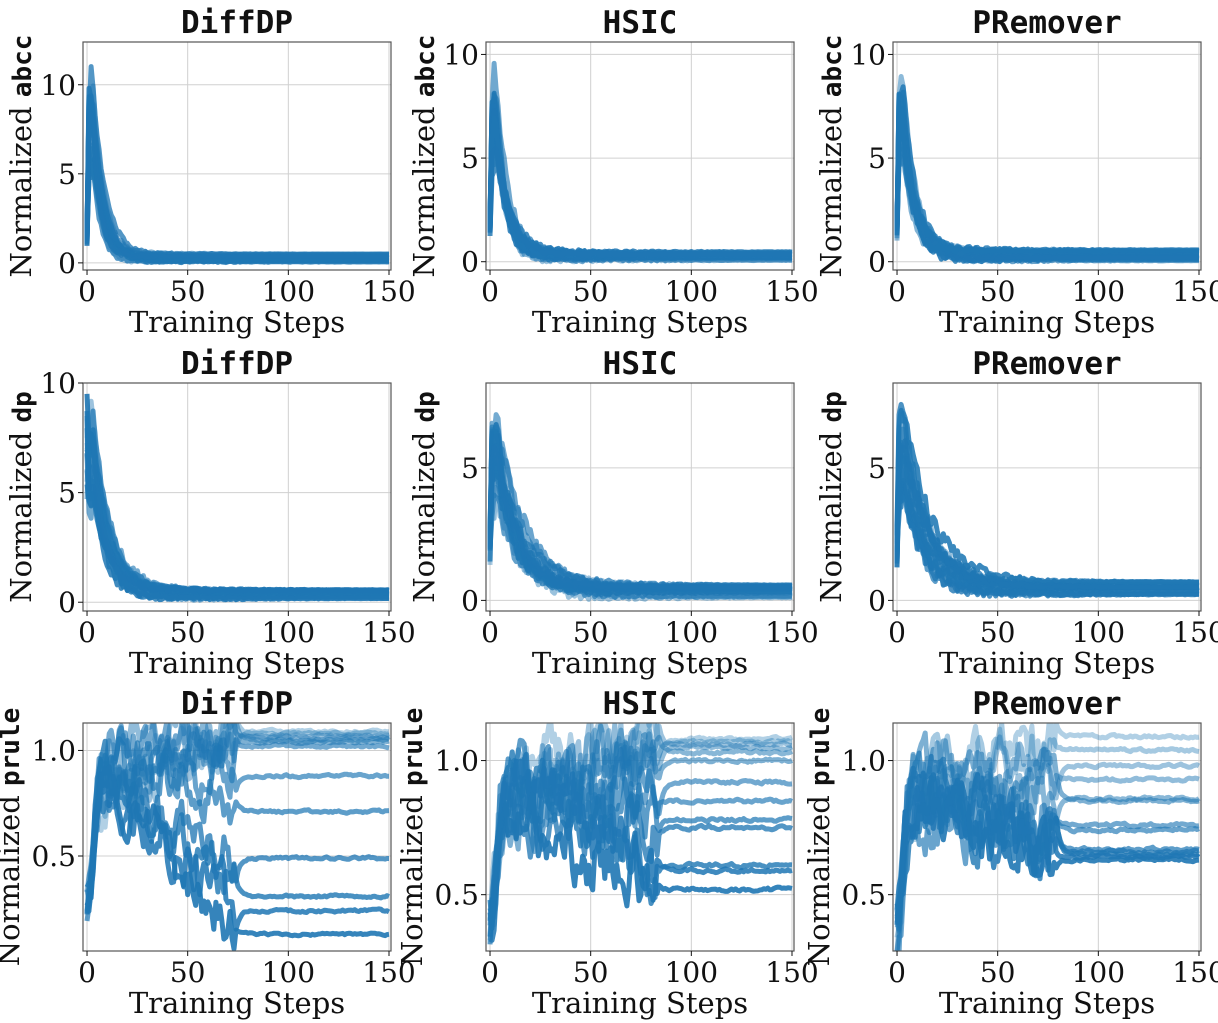  What do you see at coordinates (1046, 364) in the screenshot?
I see `chart-title: PRemover` at bounding box center [1046, 364].